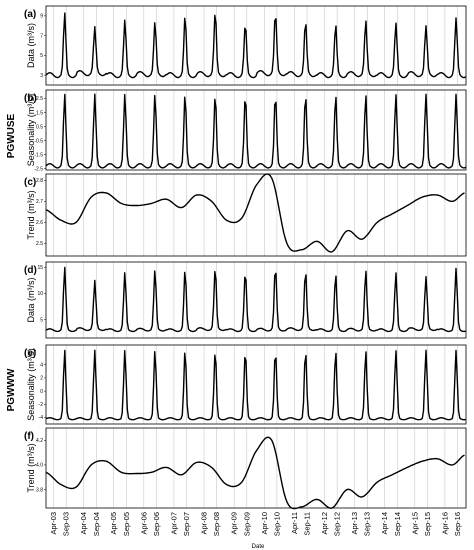 This screenshot has height=550, width=474. Describe the element at coordinates (234, 523) in the screenshot. I see `x-tick-label: Apr-09` at that location.